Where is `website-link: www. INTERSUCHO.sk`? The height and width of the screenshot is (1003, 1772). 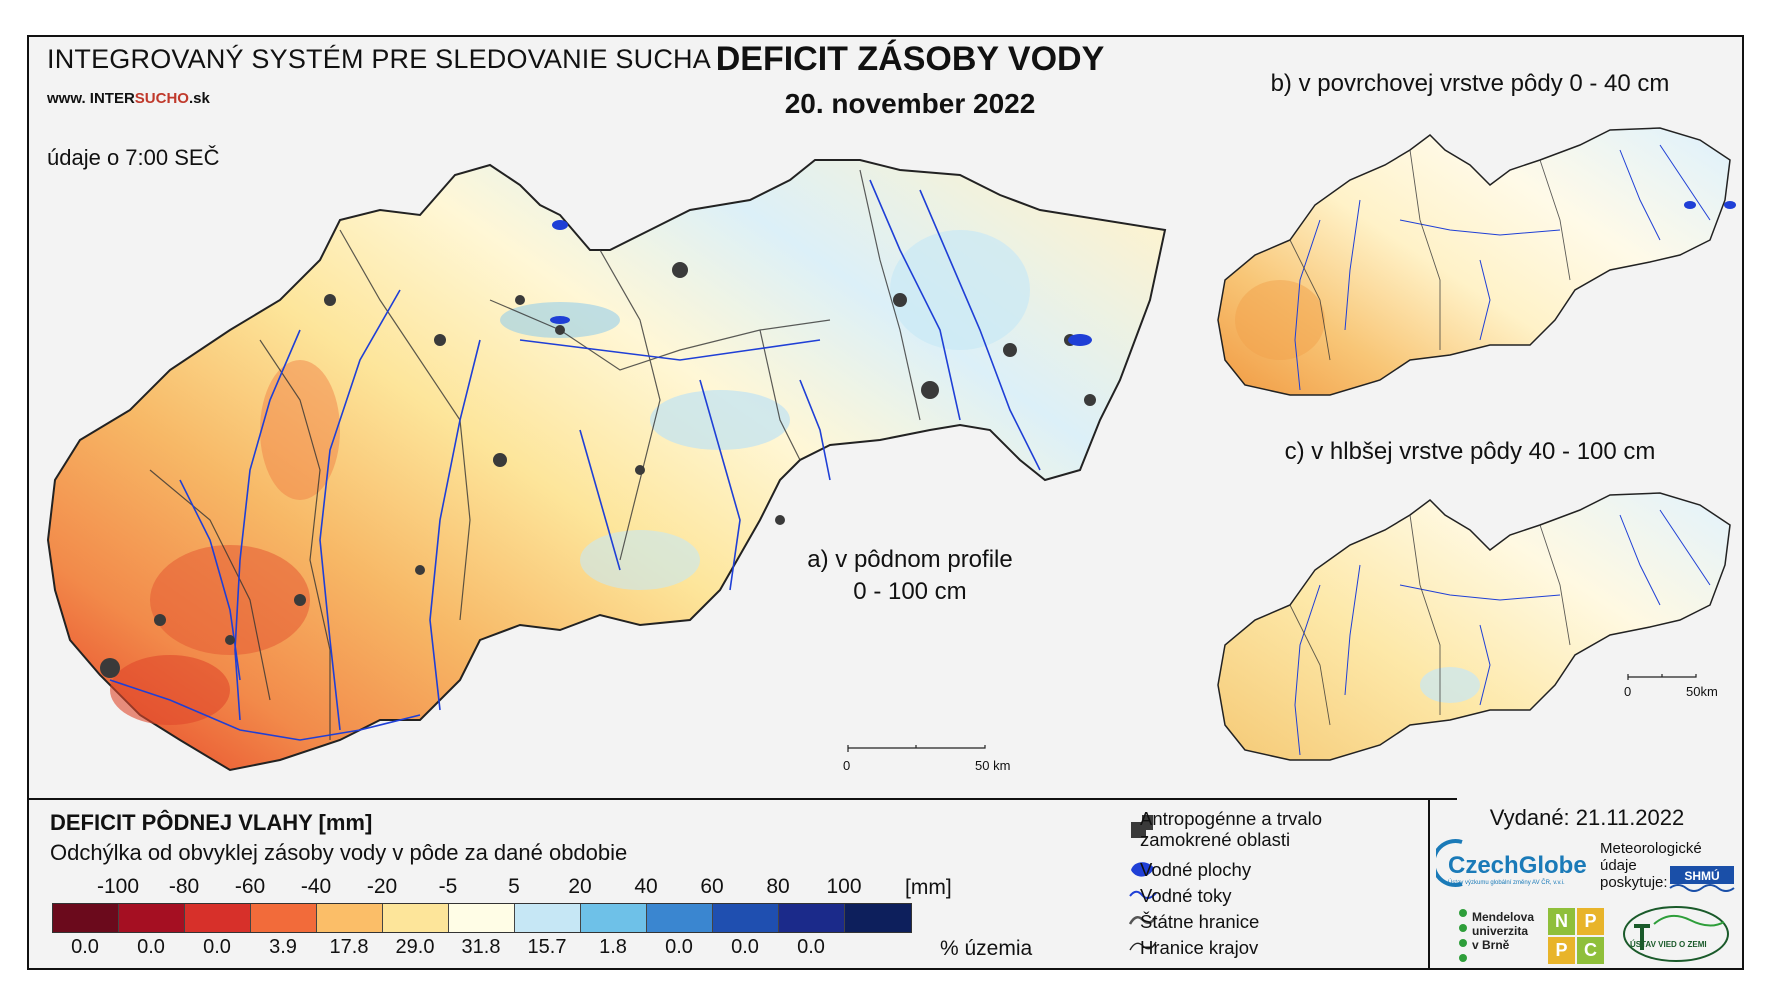
website-link: www. INTERSUCHO.sk is located at coordinates (128, 98).